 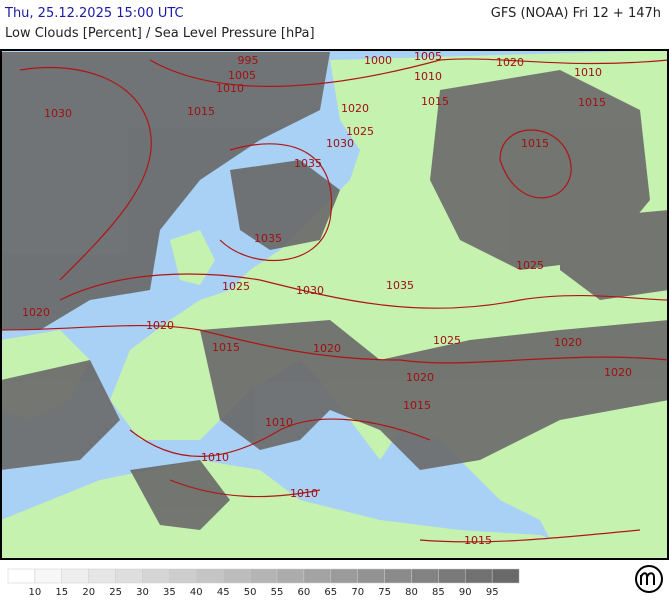 I want to click on model-run: GFS (NOAA) Fri 12 + 147h, so click(x=575, y=13).